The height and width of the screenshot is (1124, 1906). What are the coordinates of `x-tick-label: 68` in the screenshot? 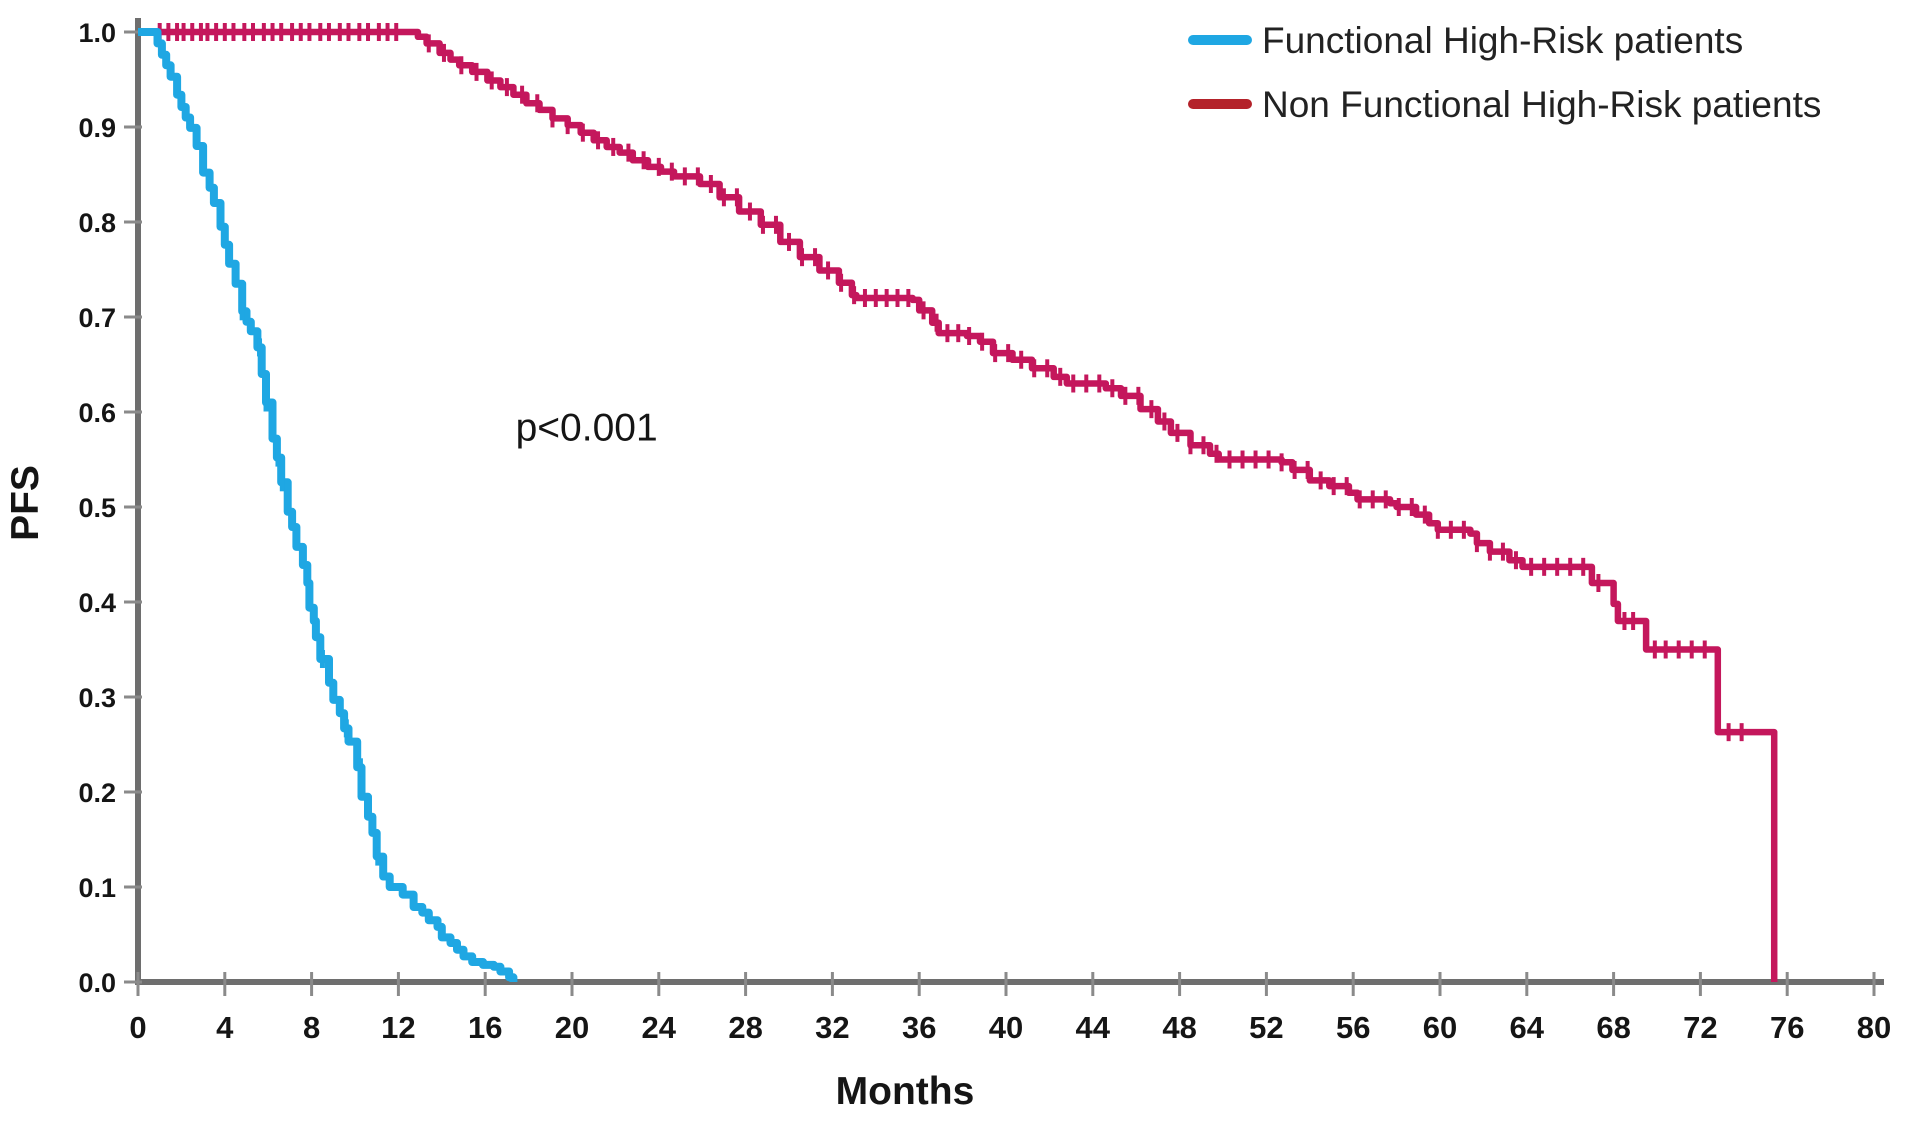 It's located at (1613, 1027).